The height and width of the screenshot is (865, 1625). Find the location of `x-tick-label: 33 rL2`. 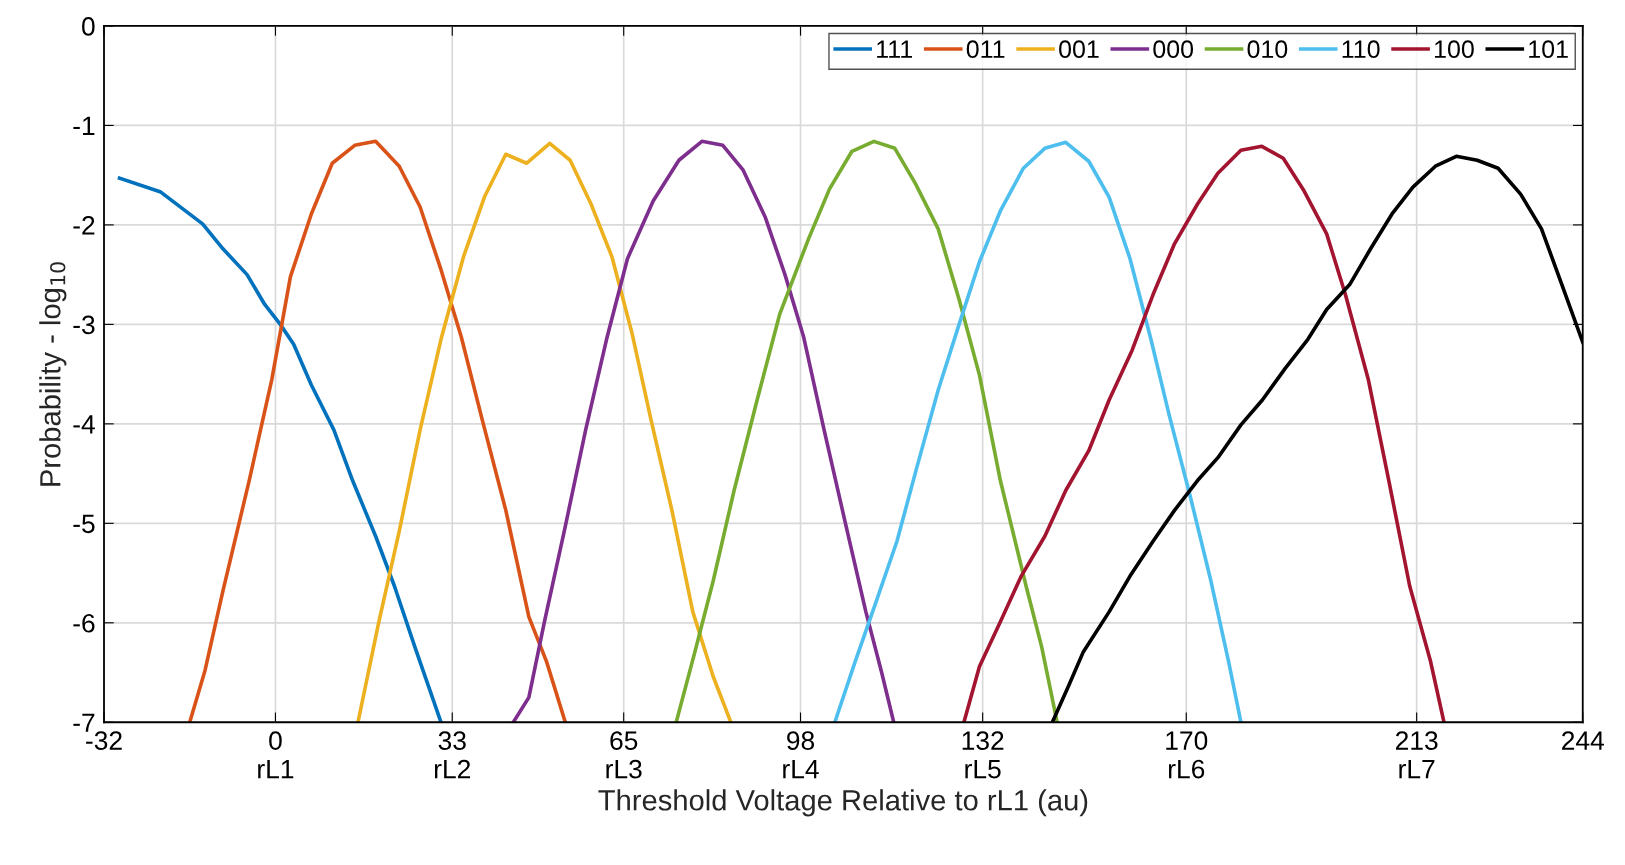

x-tick-label: 33 rL2 is located at coordinates (452, 755).